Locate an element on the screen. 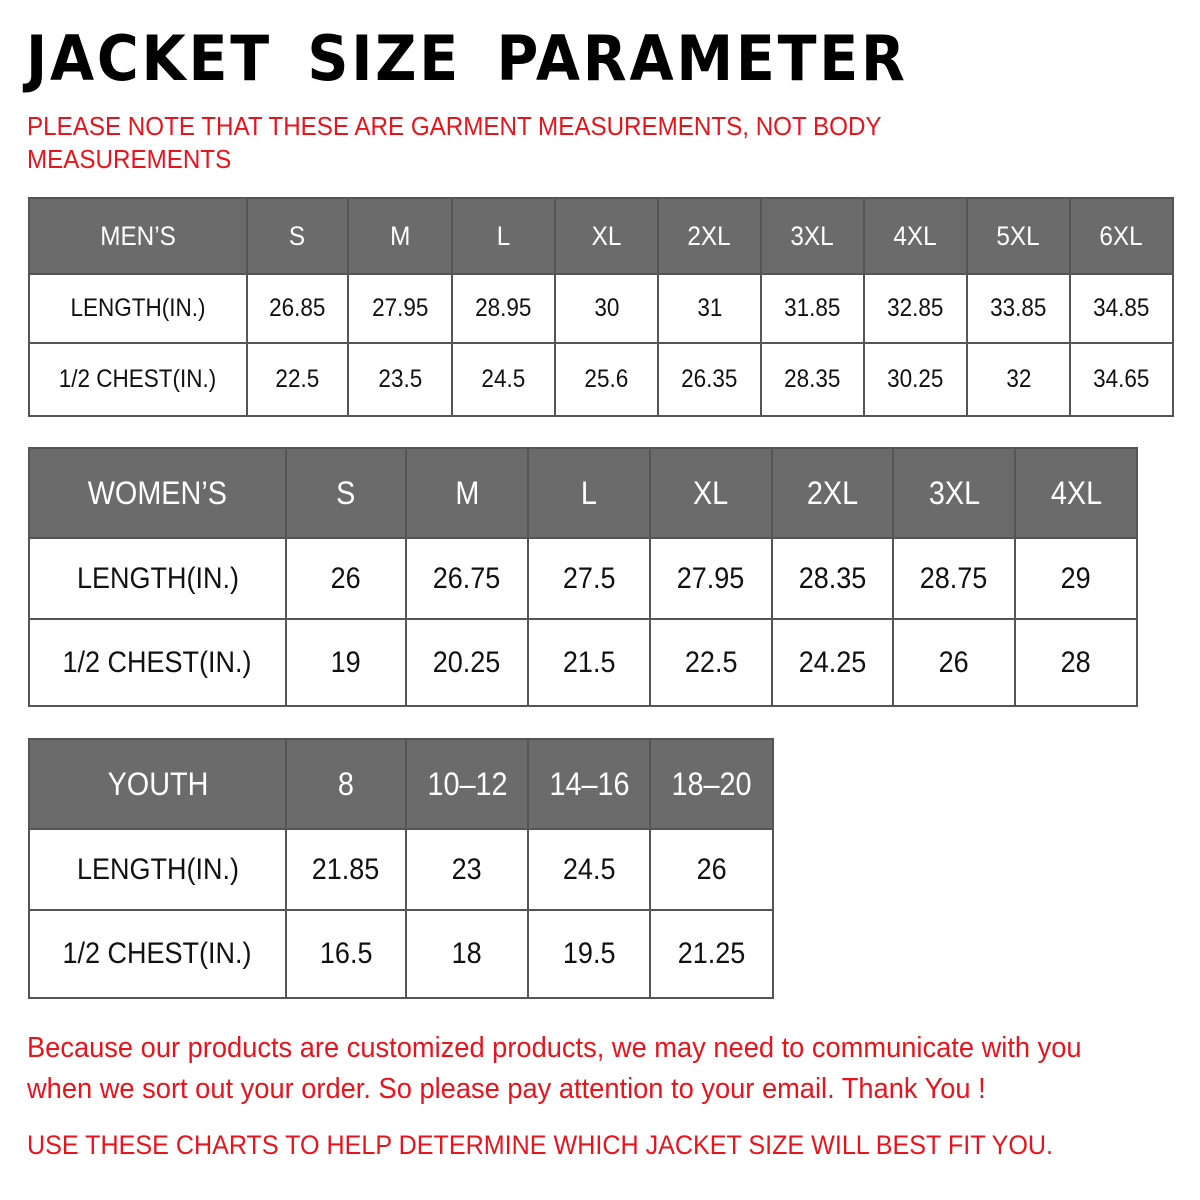 The image size is (1200, 1200). size-header-cell: XL is located at coordinates (711, 493).